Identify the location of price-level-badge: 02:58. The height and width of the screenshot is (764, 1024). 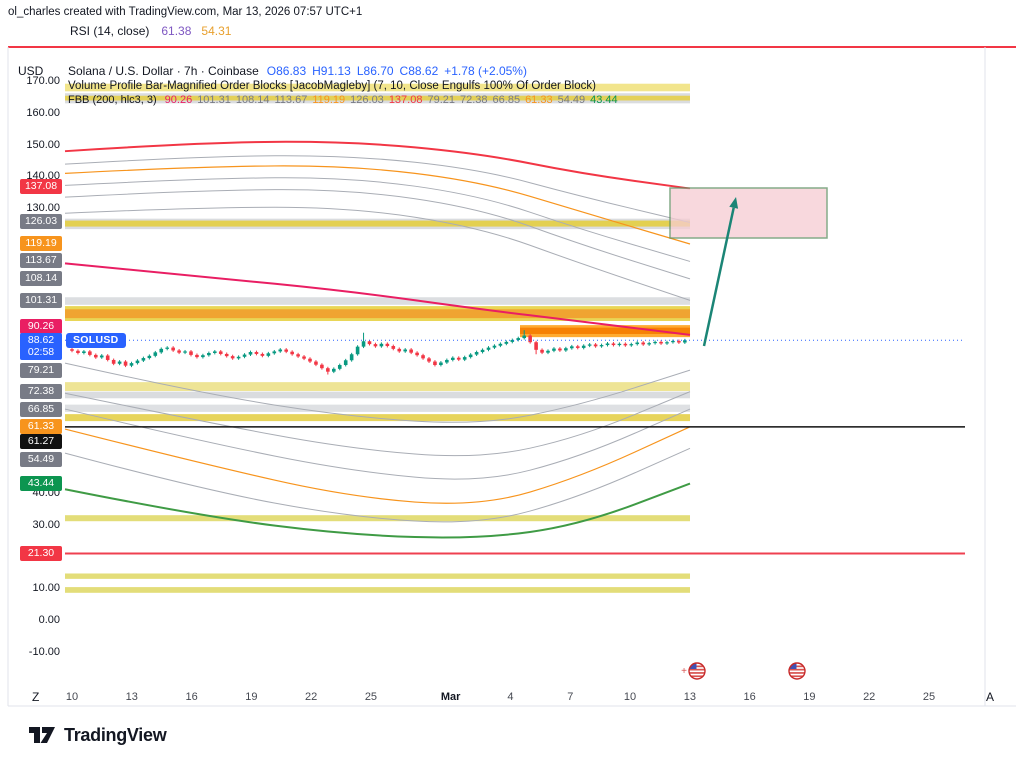
(41, 352).